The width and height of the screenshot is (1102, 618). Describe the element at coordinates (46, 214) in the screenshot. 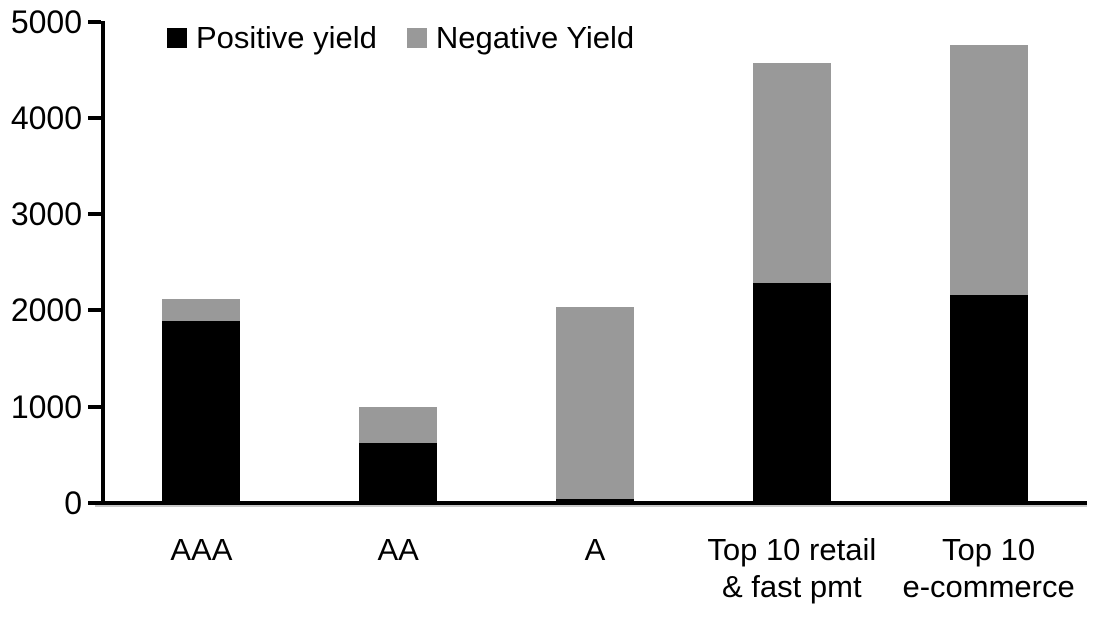

I see `y-axis-tick-label-3000: 3000` at that location.